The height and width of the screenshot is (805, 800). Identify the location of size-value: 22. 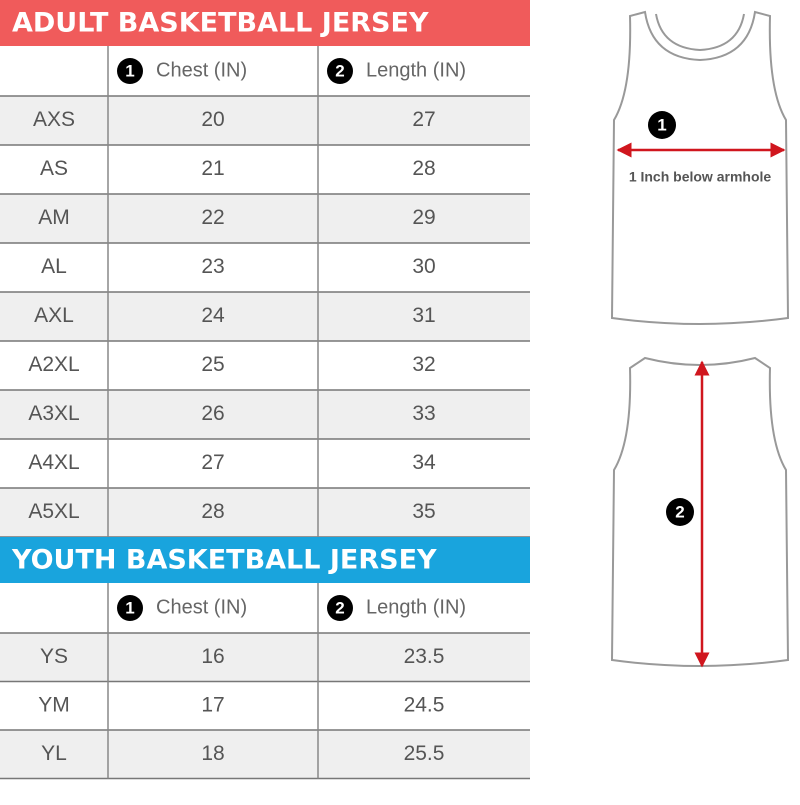
(212, 217).